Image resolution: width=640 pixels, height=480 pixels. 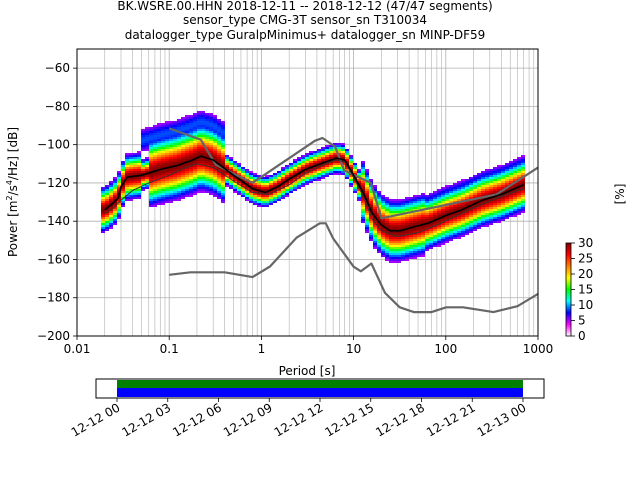 What do you see at coordinates (53, 298) in the screenshot?
I see `y-tick-label: −180` at bounding box center [53, 298].